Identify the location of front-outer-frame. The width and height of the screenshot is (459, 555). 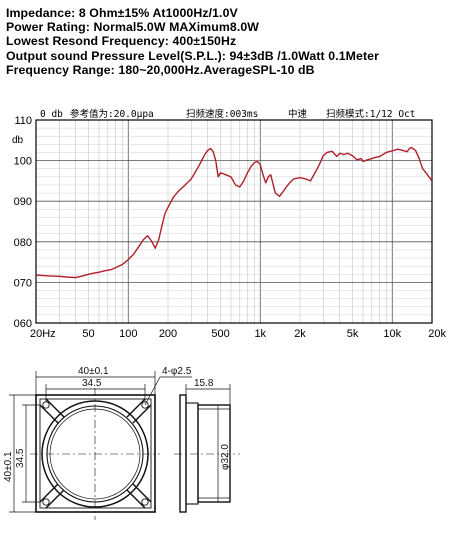
(95, 453).